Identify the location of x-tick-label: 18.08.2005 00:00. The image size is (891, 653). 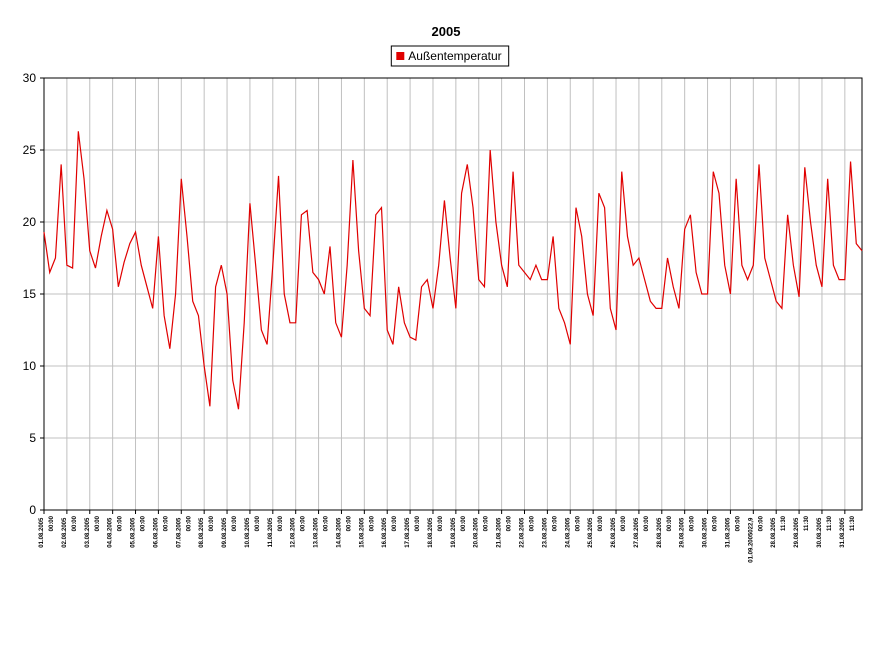
(436, 531).